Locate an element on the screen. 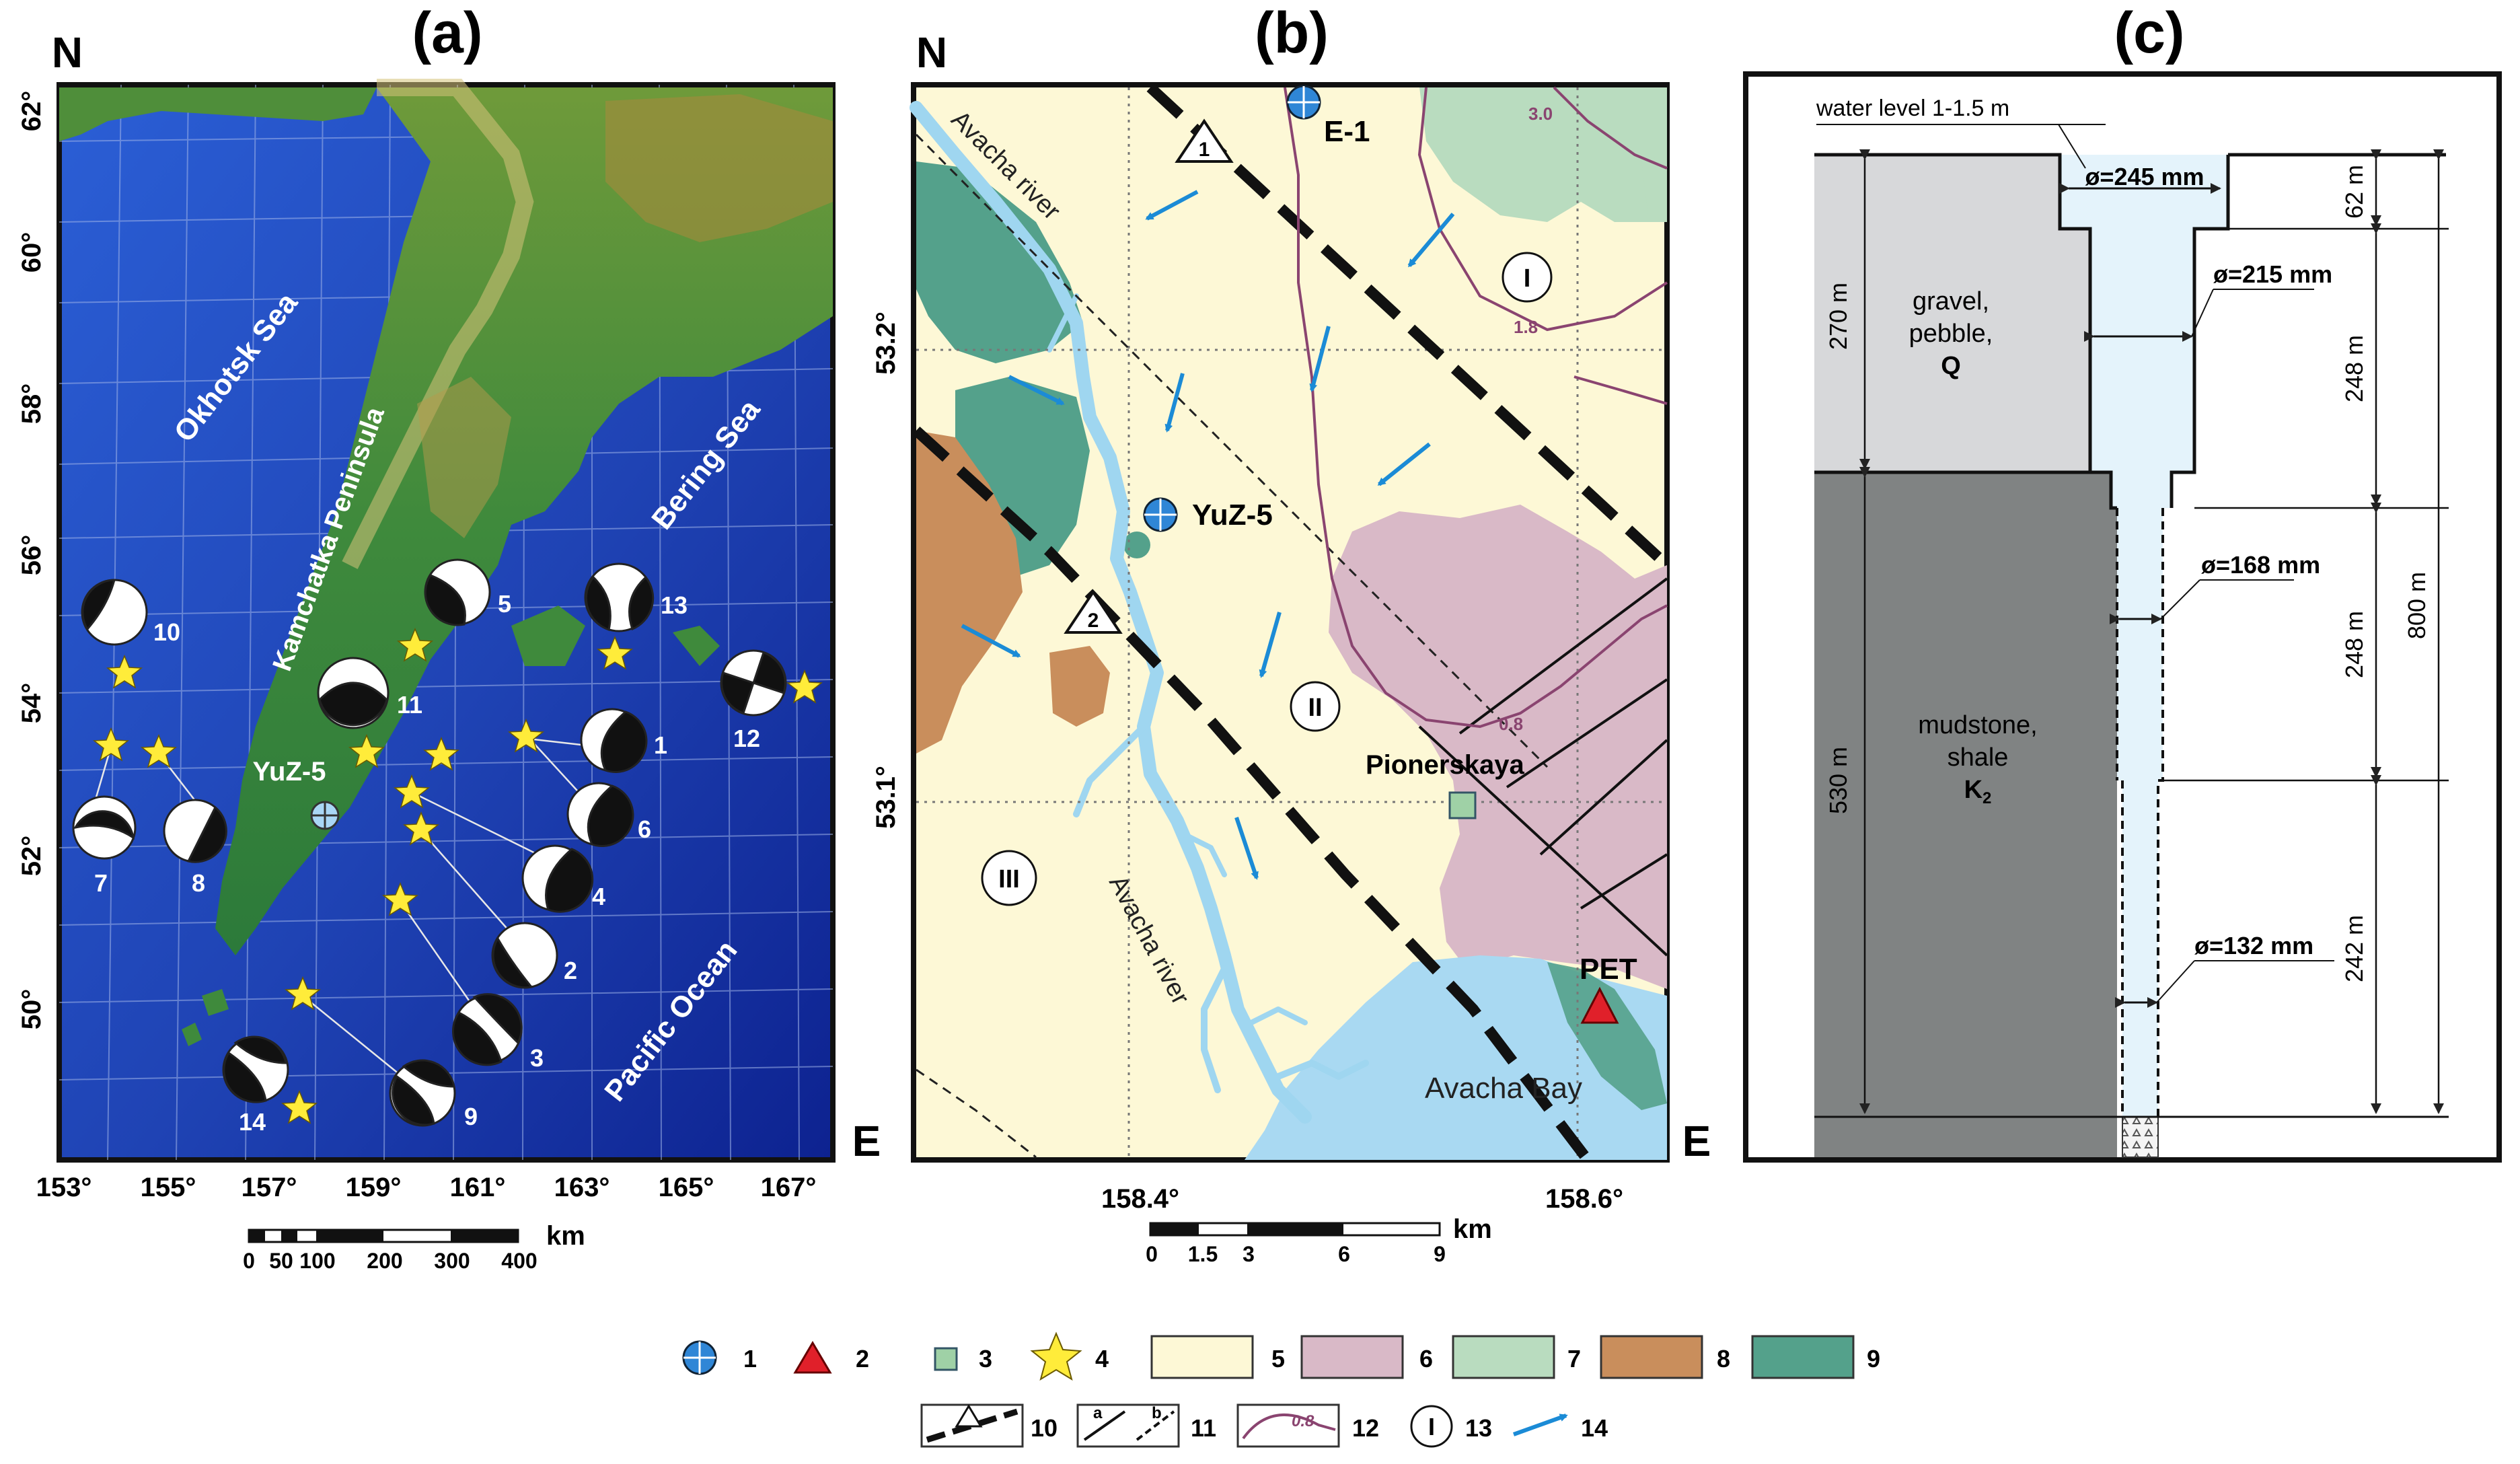  panel-b-scale-bar: 0 1.5 3 6 9 km is located at coordinates (1319, 1240).